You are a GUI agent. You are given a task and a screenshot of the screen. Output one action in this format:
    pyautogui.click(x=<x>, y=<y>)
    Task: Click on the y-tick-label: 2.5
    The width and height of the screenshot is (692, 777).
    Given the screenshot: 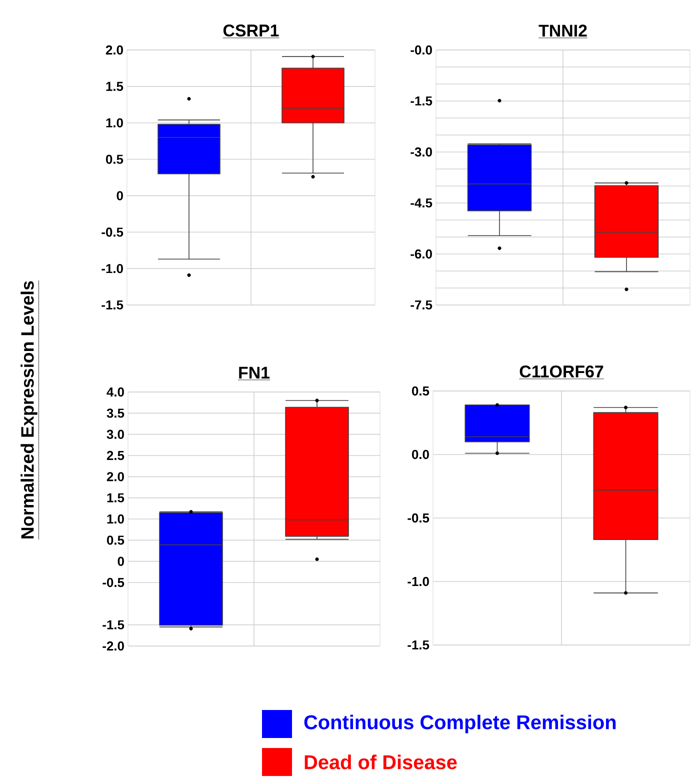 What is the action you would take?
    pyautogui.click(x=115, y=455)
    